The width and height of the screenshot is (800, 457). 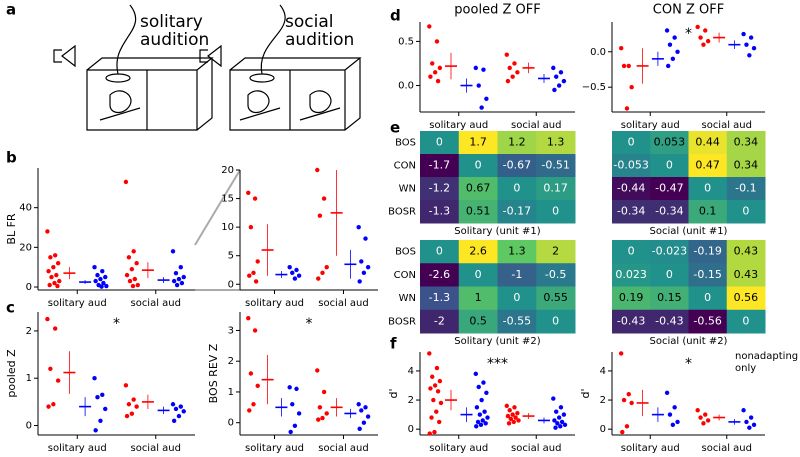 What do you see at coordinates (227, 227) in the screenshot?
I see `y-tick-label: 10` at bounding box center [227, 227].